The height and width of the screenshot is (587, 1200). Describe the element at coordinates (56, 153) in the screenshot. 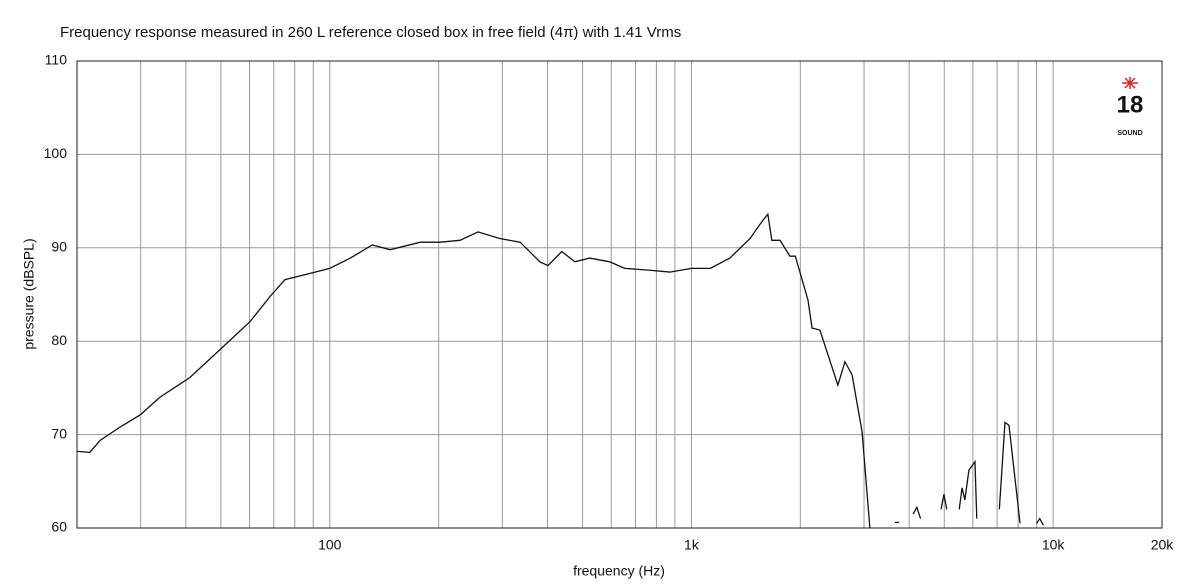

I see `y-tick-label: 100` at that location.